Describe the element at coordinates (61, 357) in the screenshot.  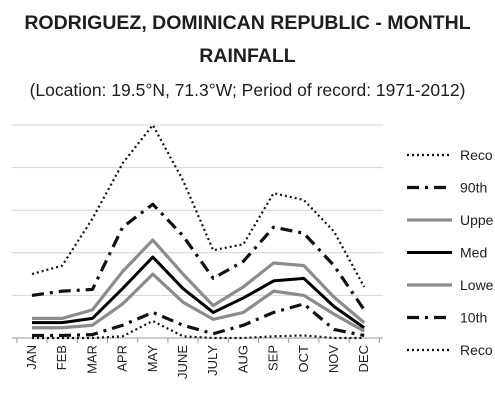
I see `x-tick-label: FEB` at that location.